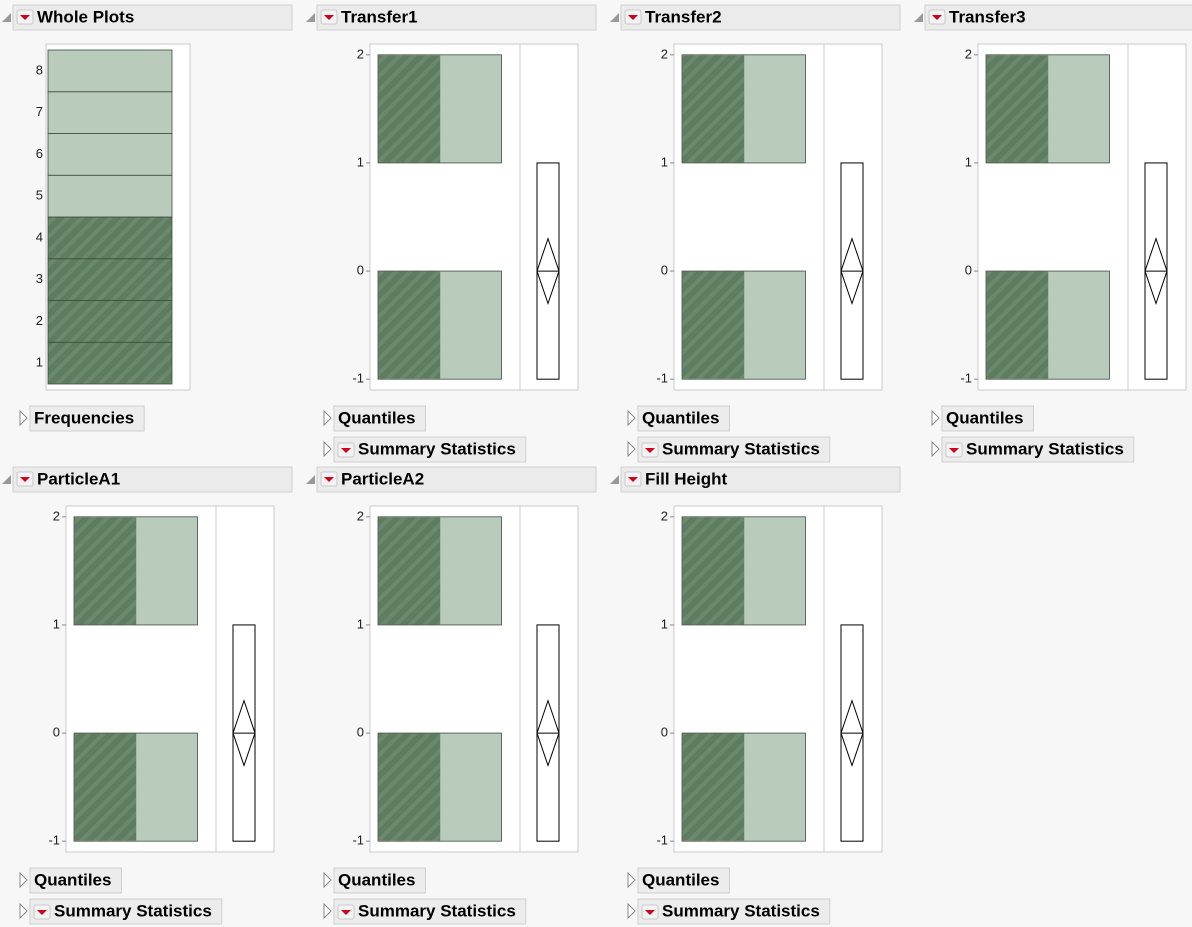 The image size is (1192, 927). What do you see at coordinates (39, 236) in the screenshot?
I see `category-label: 4` at bounding box center [39, 236].